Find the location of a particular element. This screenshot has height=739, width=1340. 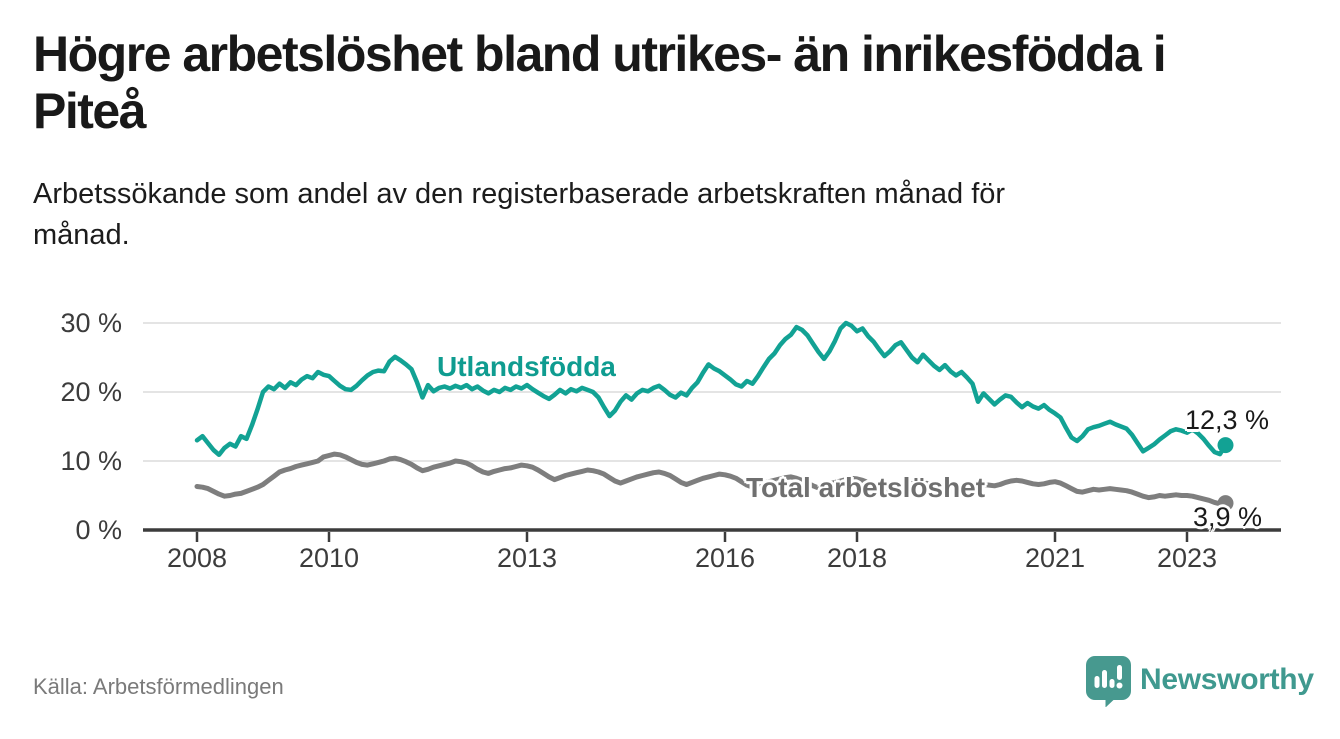

page-title-line-2: Piteå is located at coordinates (90, 111).